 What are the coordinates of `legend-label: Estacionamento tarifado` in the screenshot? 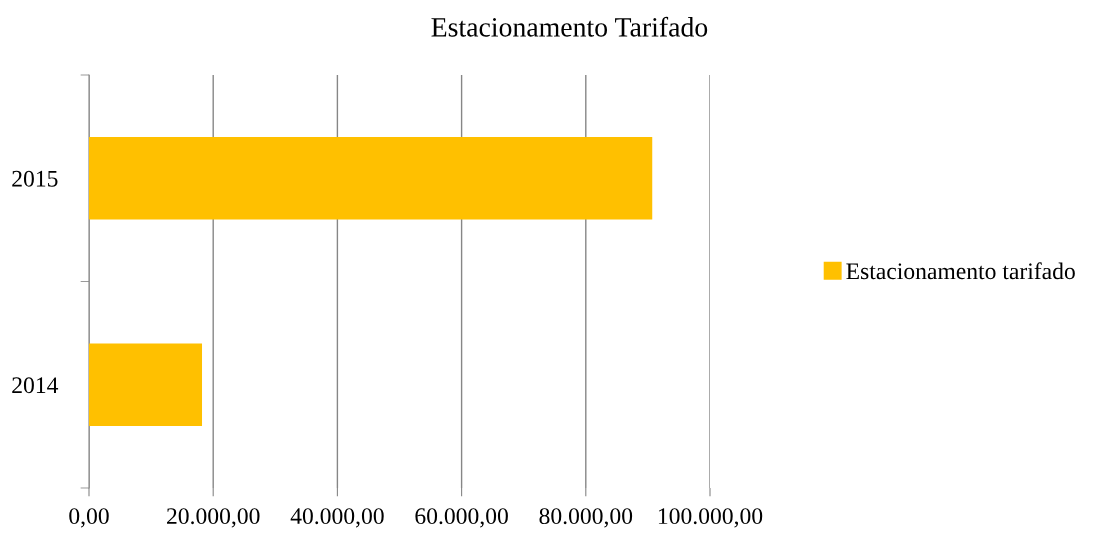 It's located at (960, 271).